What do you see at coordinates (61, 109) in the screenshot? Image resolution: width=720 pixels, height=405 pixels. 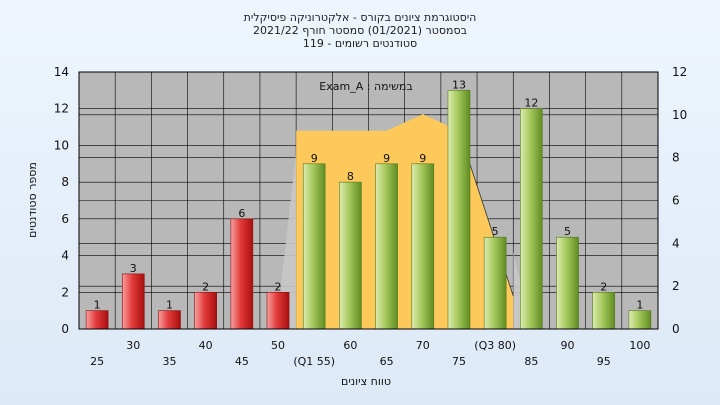 I see `y-tick-label: 12` at bounding box center [61, 109].